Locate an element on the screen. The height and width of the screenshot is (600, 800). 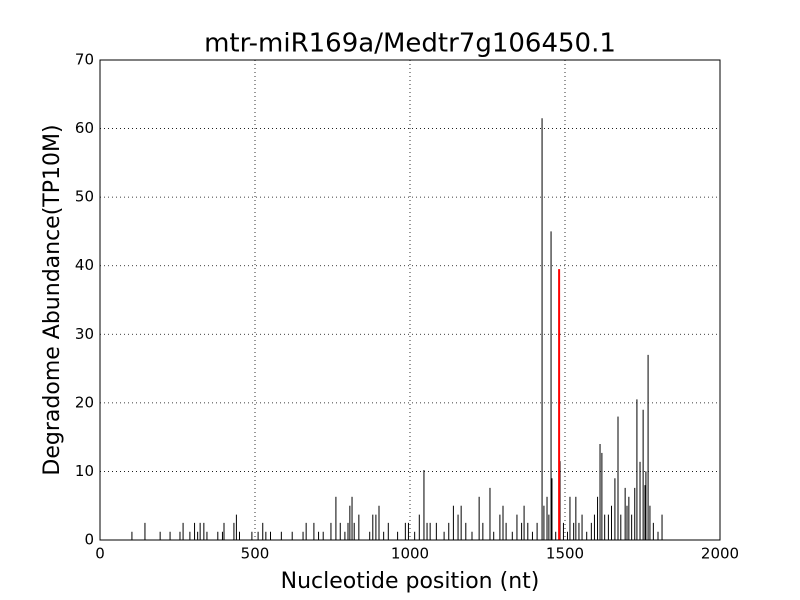
x-tick-label: 500 is located at coordinates (255, 554).